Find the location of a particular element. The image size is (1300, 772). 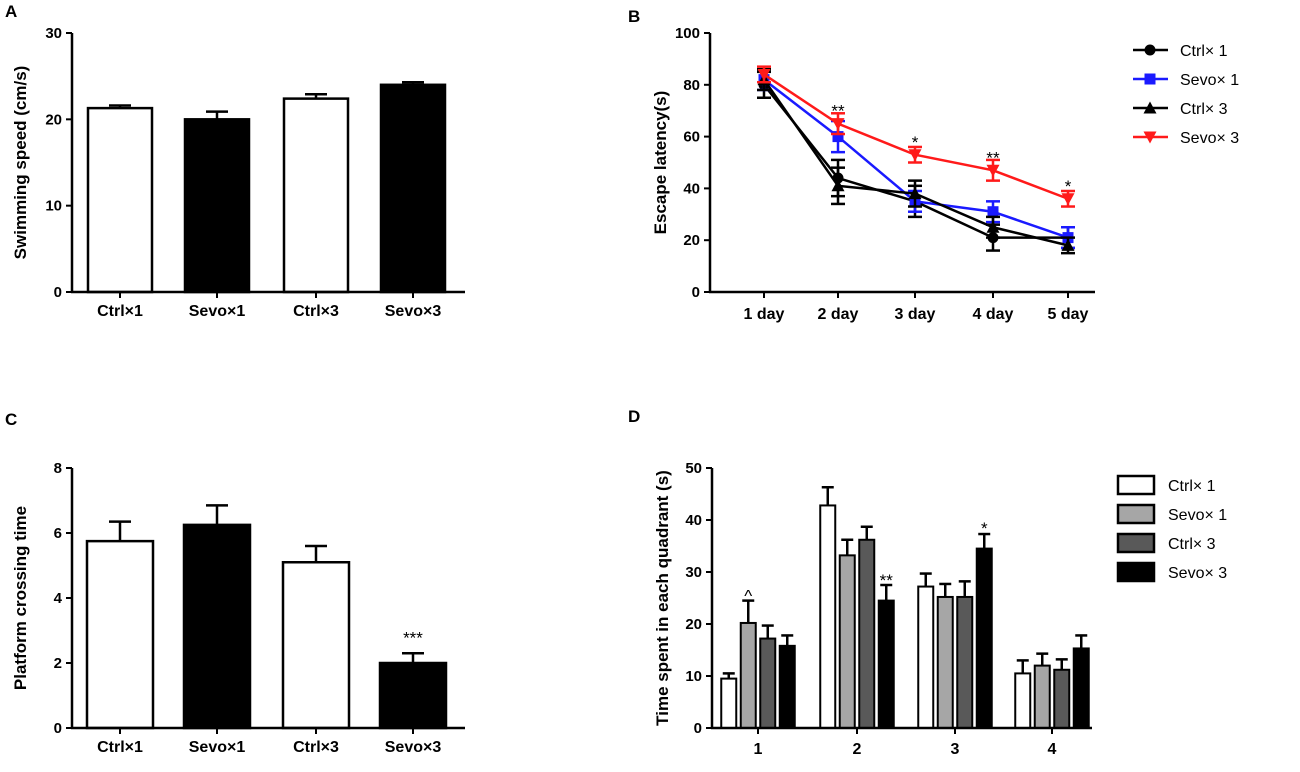

y-axis-title: Platform crossing time is located at coordinates (20, 598).